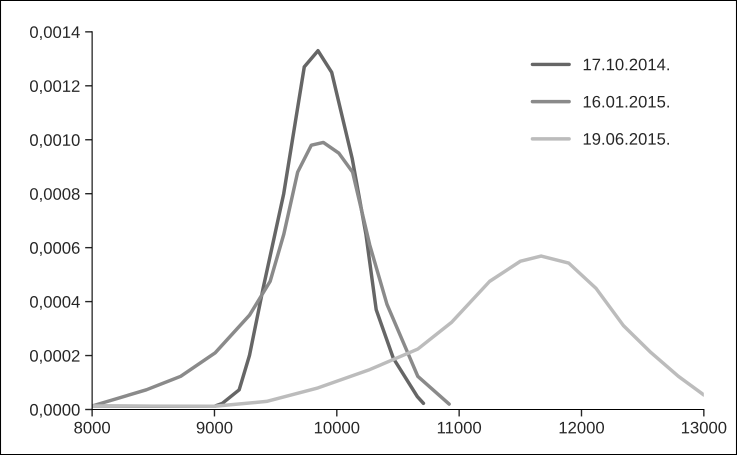 Image resolution: width=737 pixels, height=455 pixels. I want to click on y-tick-label: 0,0004, so click(55, 303).